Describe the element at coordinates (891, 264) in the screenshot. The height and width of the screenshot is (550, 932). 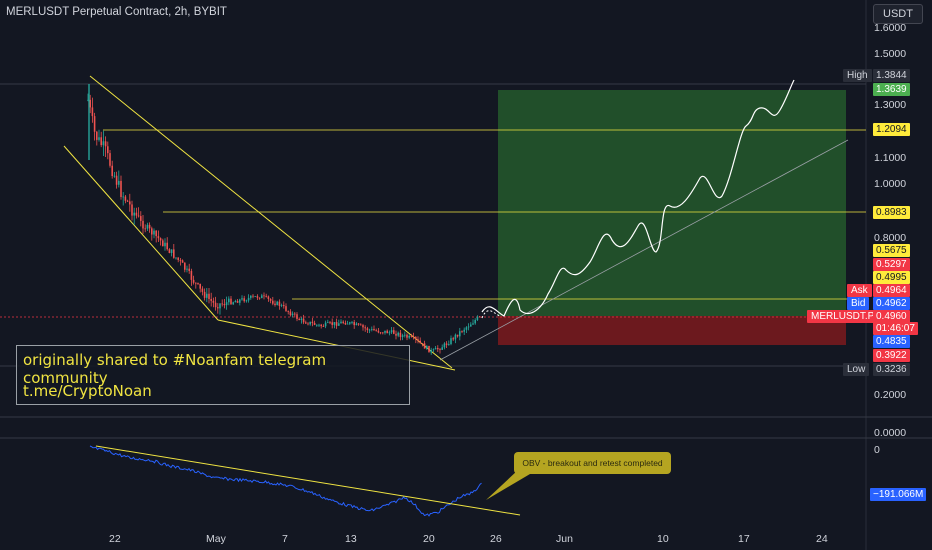
I see `level-tag: 0.5297` at that location.